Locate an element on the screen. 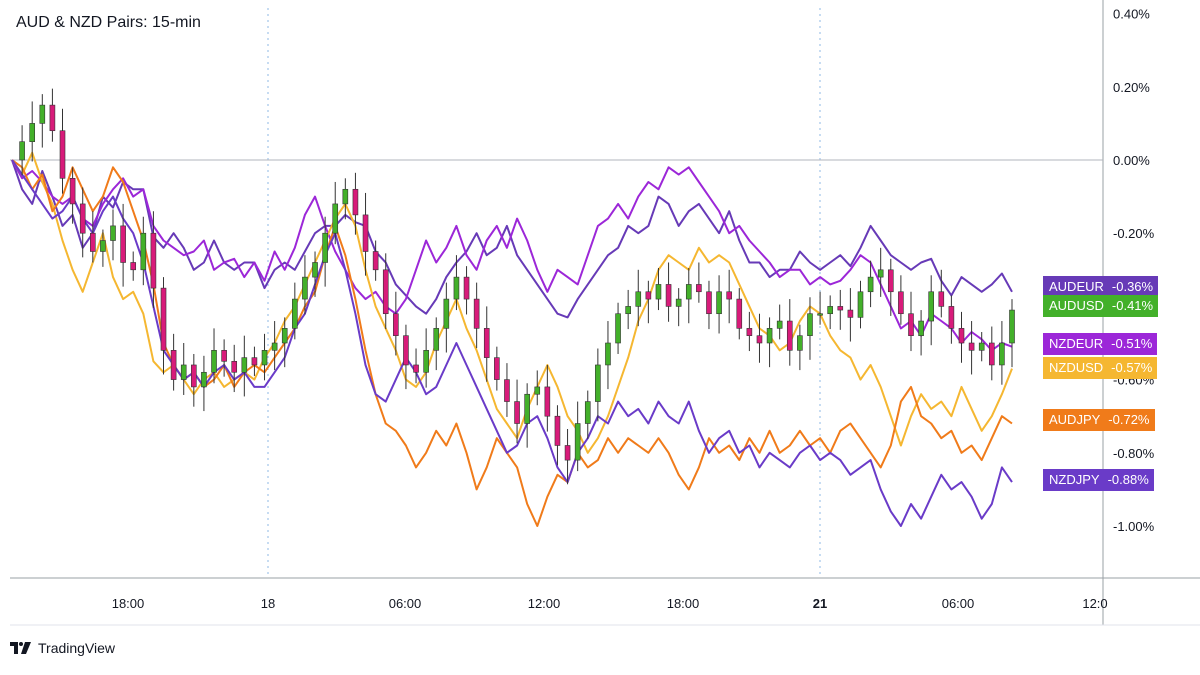 This screenshot has height=675, width=1200. price-label-value: -0.51% is located at coordinates (1132, 343).